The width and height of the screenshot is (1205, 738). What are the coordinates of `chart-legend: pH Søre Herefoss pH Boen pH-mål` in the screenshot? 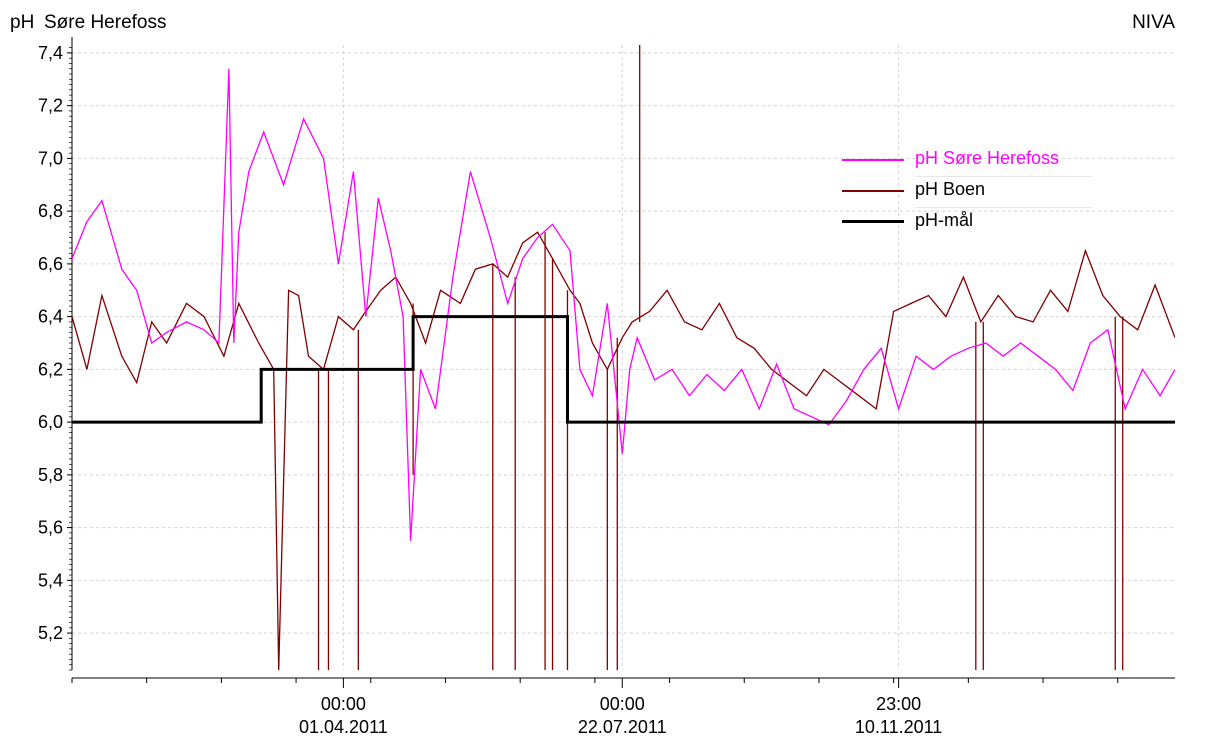 It's located at (965, 192).